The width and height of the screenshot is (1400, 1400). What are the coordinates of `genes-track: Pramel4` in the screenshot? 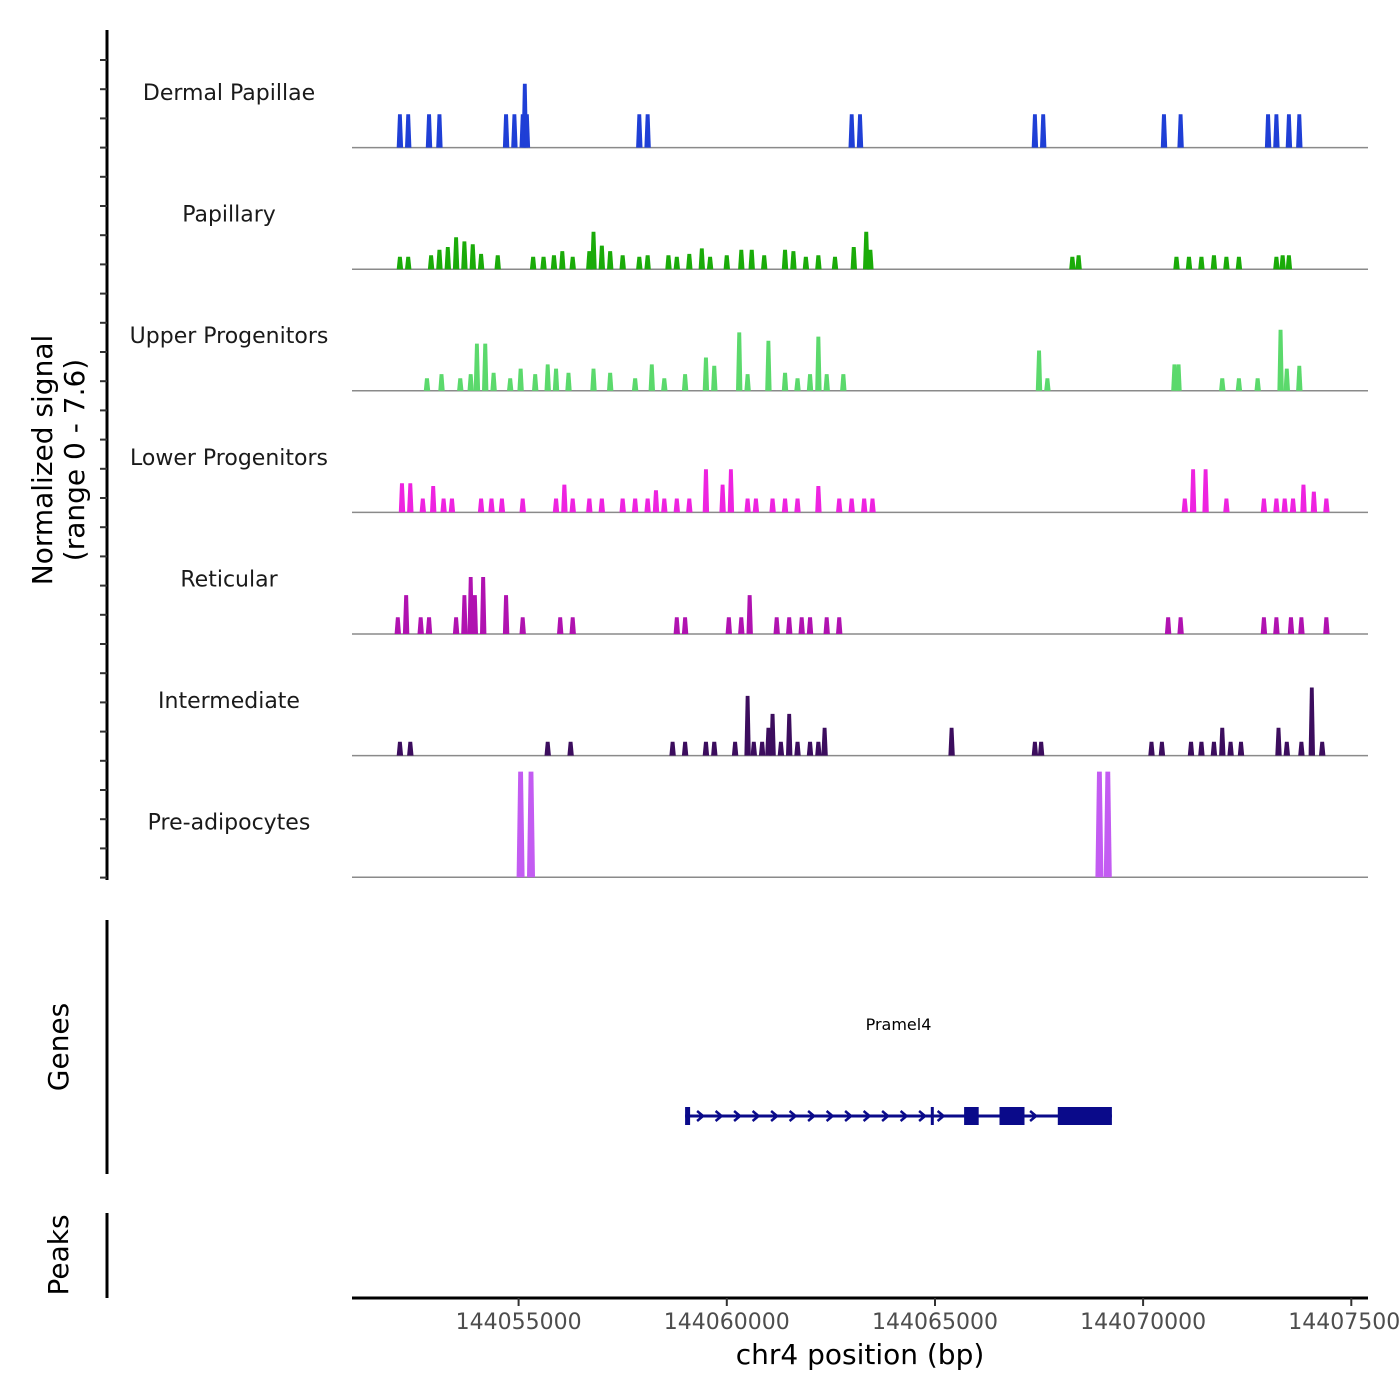 It's located at (898, 1070).